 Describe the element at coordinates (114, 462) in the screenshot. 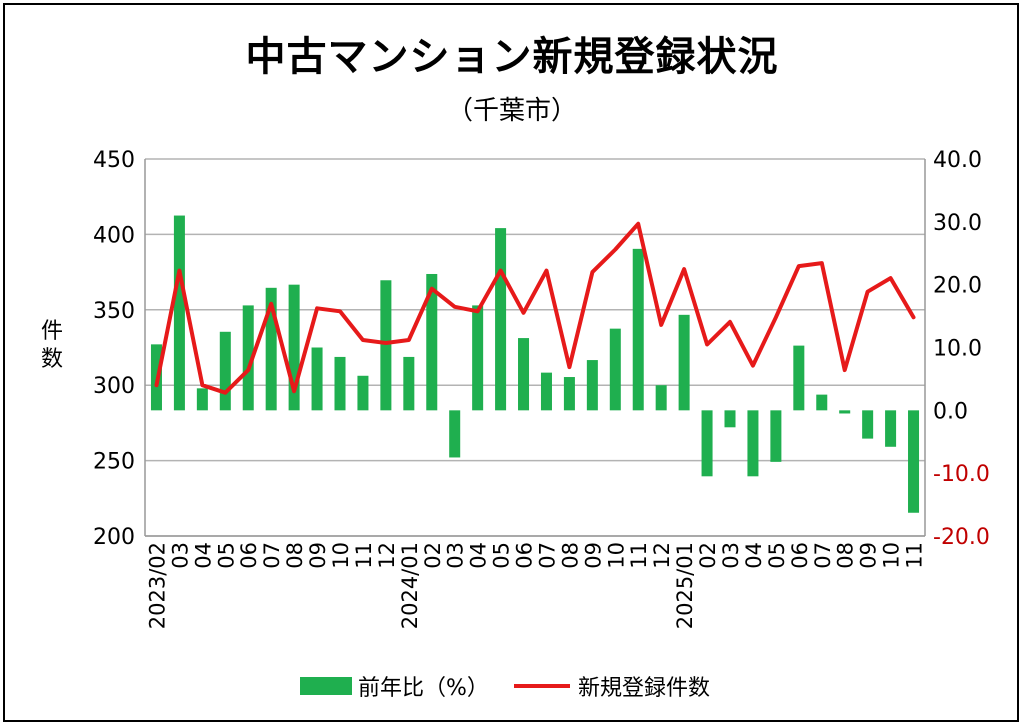

I see `left-tick-label: 250` at that location.